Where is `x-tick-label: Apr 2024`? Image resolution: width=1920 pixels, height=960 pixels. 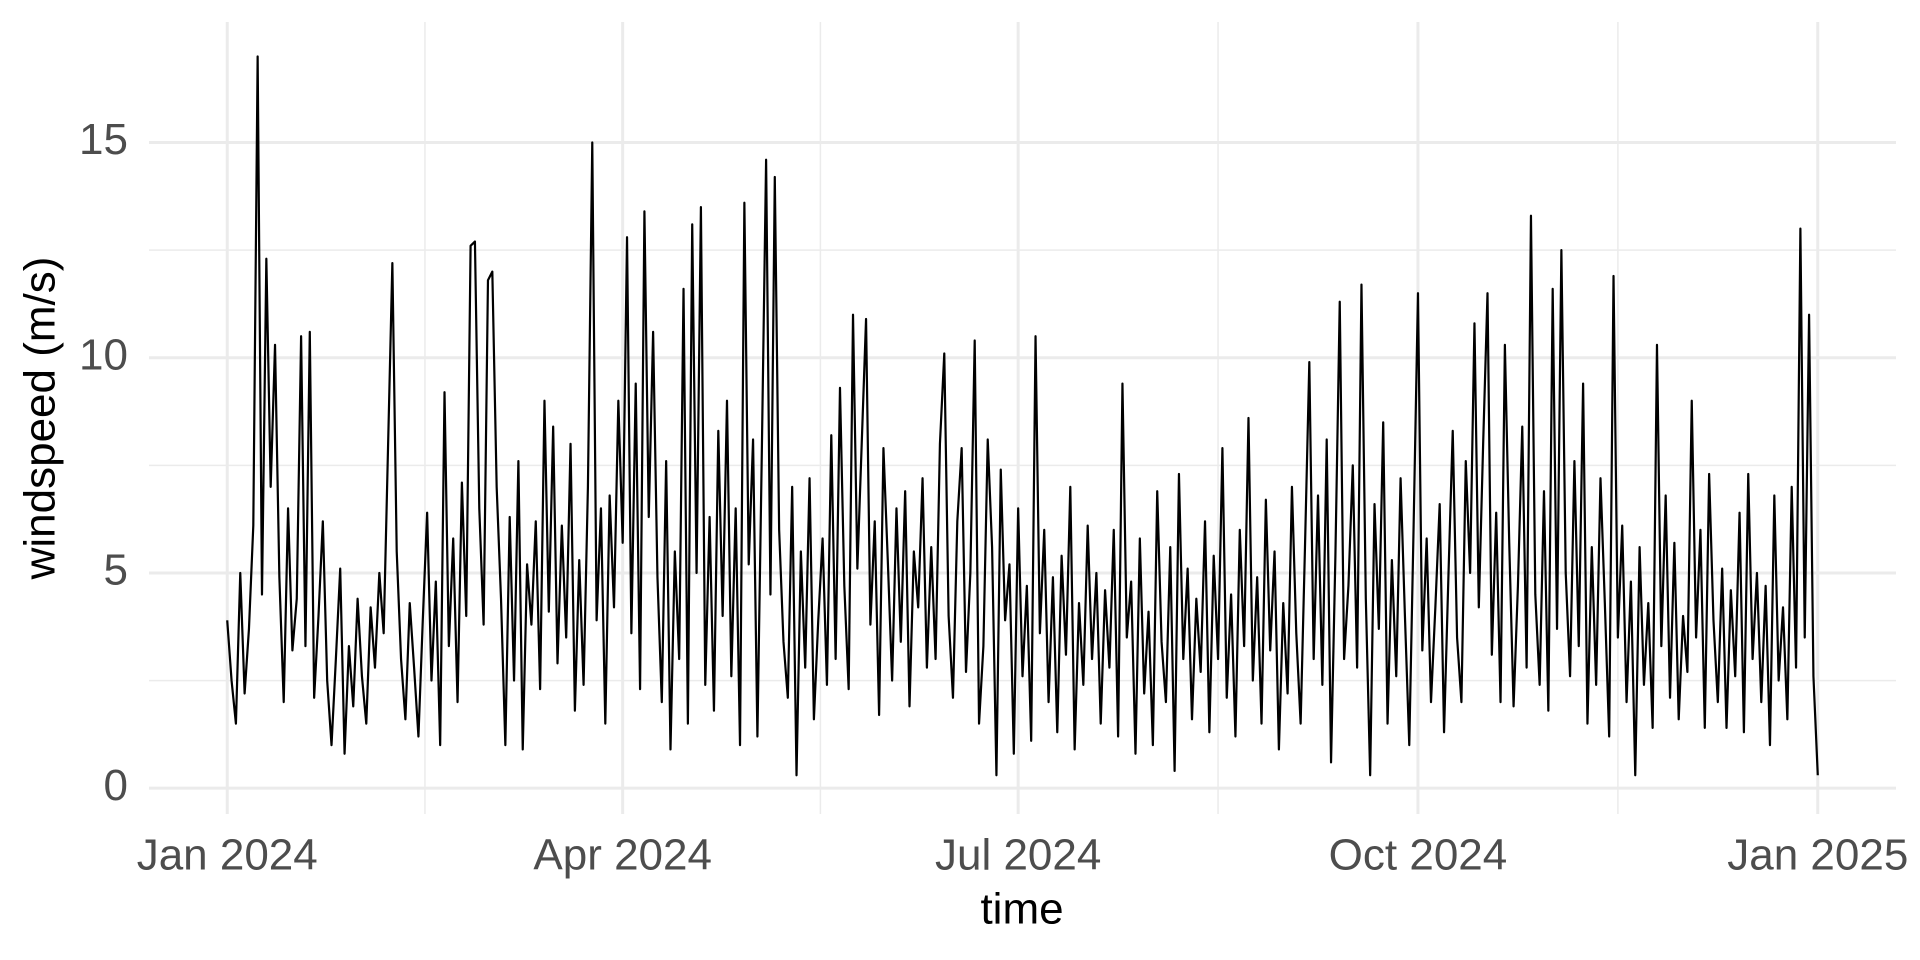
x-tick-label: Apr 2024 is located at coordinates (622, 855).